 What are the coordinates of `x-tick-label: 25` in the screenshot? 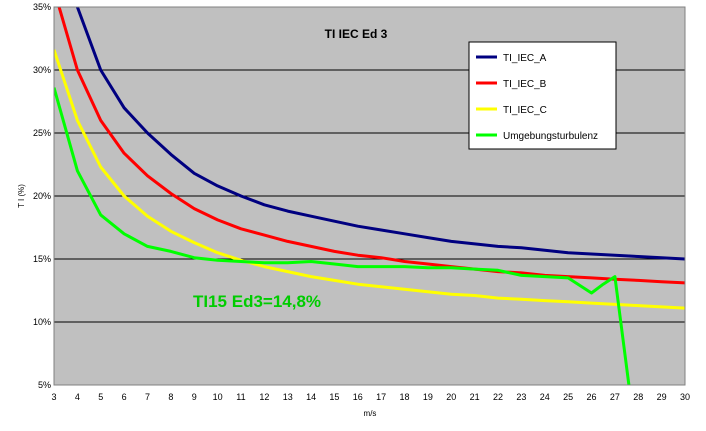 It's located at (568, 397).